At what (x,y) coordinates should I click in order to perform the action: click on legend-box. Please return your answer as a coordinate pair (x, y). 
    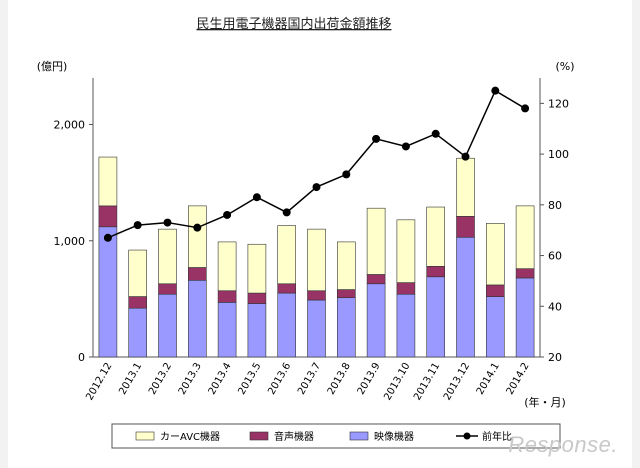
    Looking at the image, I should click on (336, 436).